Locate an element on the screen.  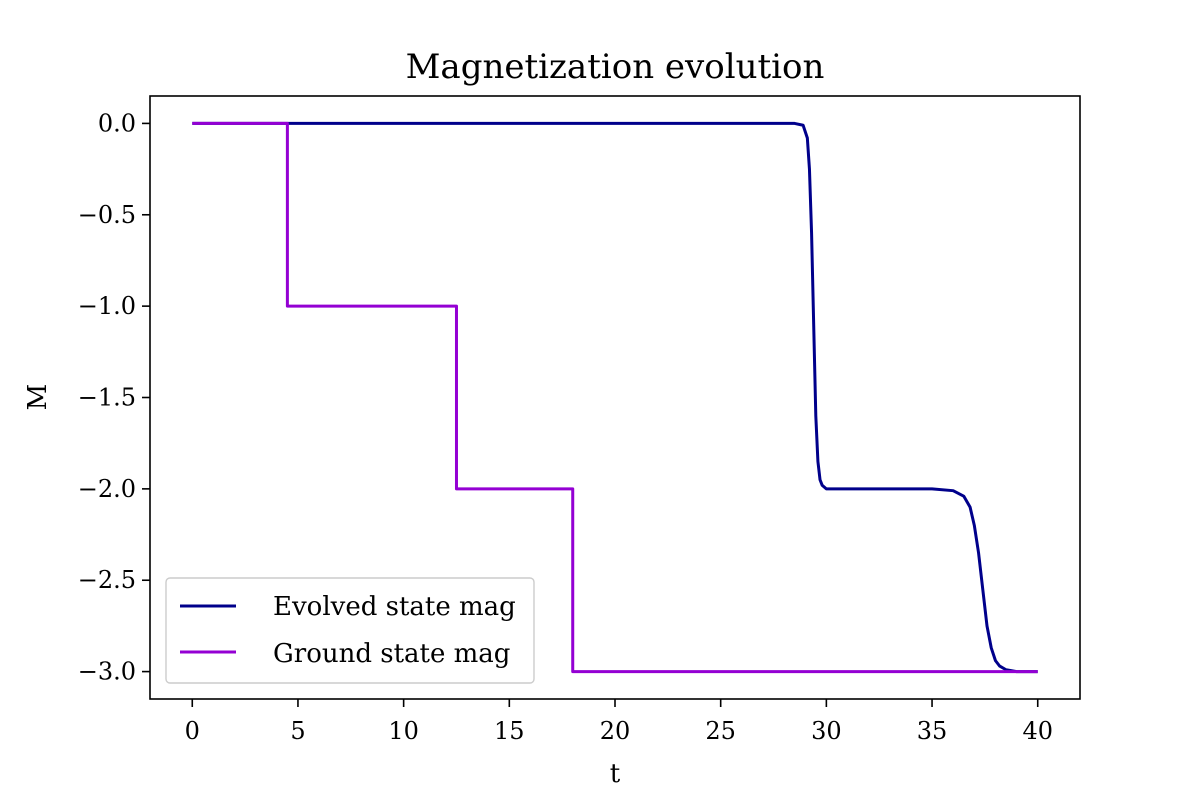
x-tick-label: 0 is located at coordinates (192, 731).